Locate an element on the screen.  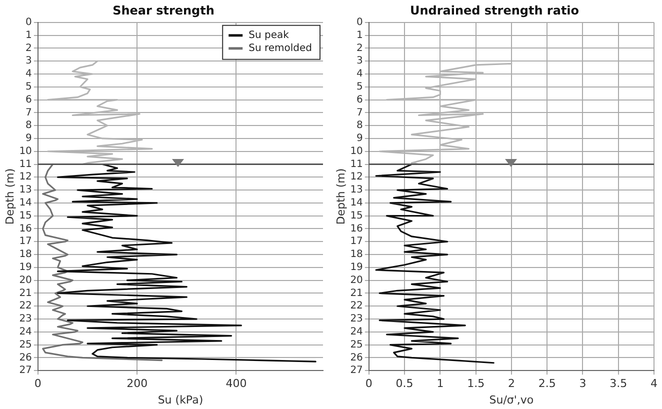
chart-title: Undrained strength ratio is located at coordinates (495, 10).